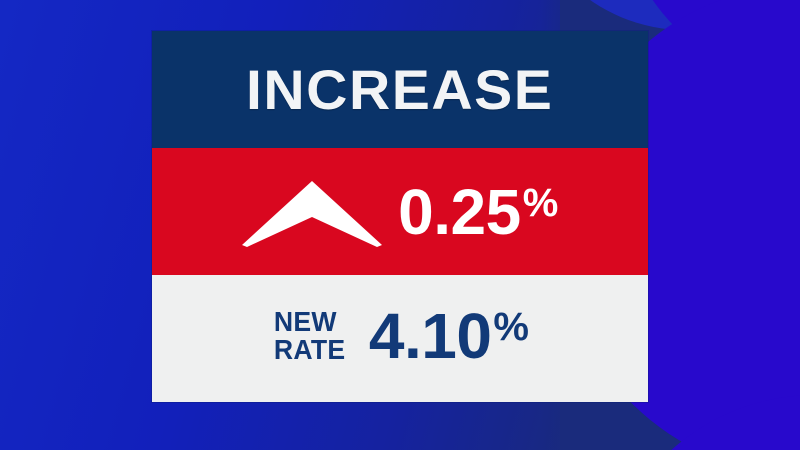  Describe the element at coordinates (511, 326) in the screenshot. I see `new-rate-percent-symbol: %` at that location.